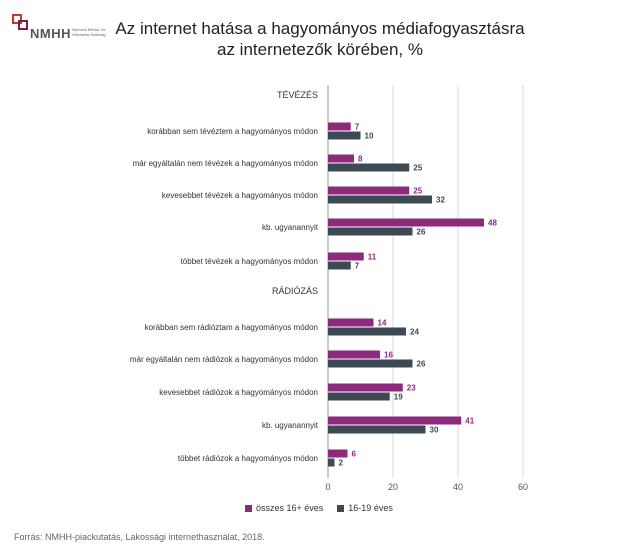 The height and width of the screenshot is (555, 640). Describe the element at coordinates (249, 261) in the screenshot. I see `category-label: többet tévézek a hagyományos módon` at that location.